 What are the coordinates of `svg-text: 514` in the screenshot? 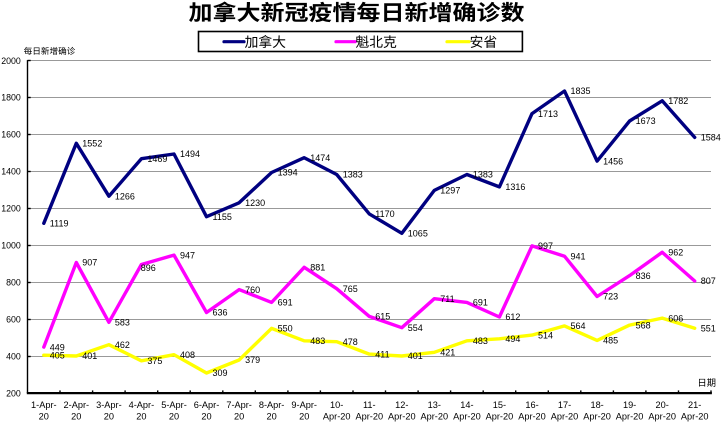 It's located at (545, 335).